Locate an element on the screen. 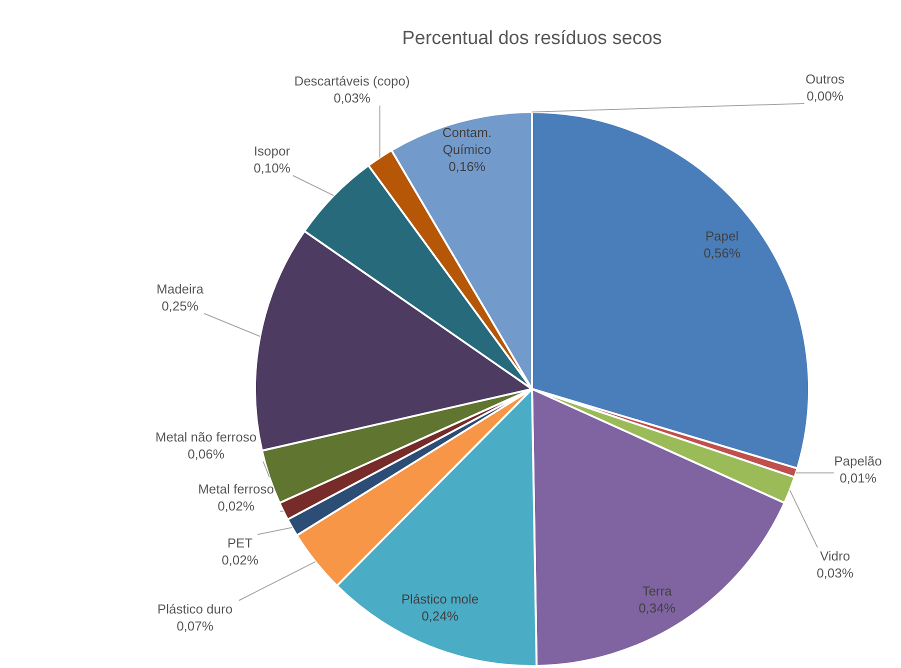  slice-label: Metal ferroso is located at coordinates (236, 489).